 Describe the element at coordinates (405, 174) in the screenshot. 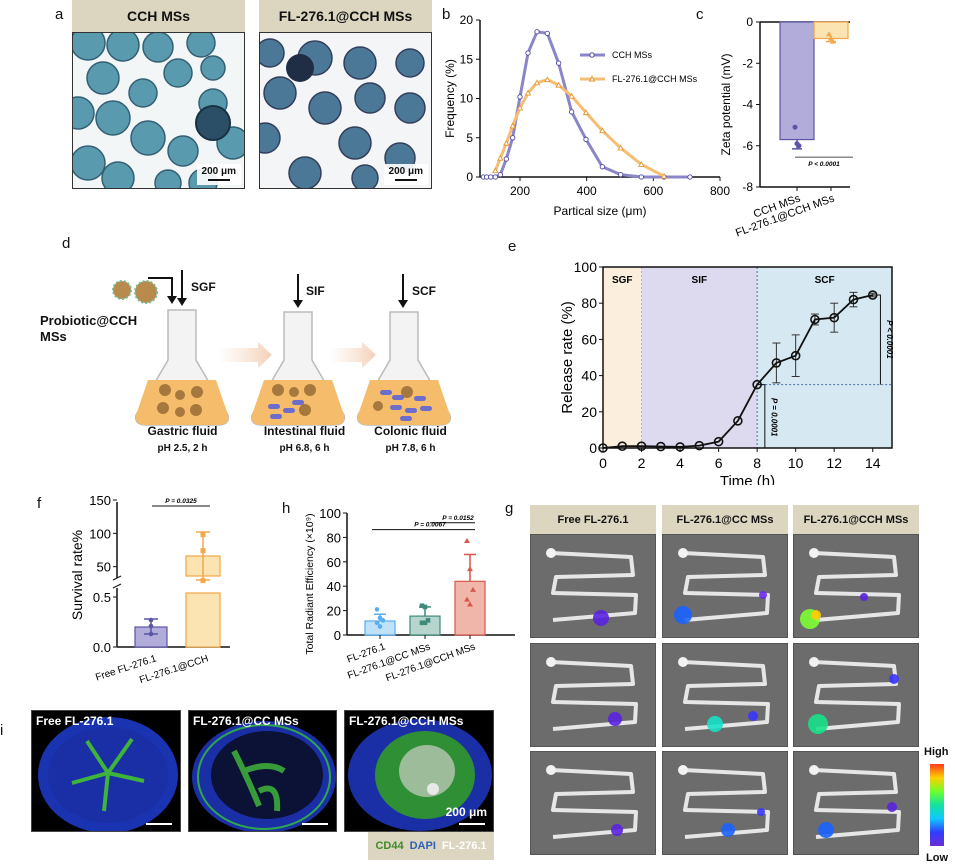

I see `scale-bar: 200 μm` at that location.